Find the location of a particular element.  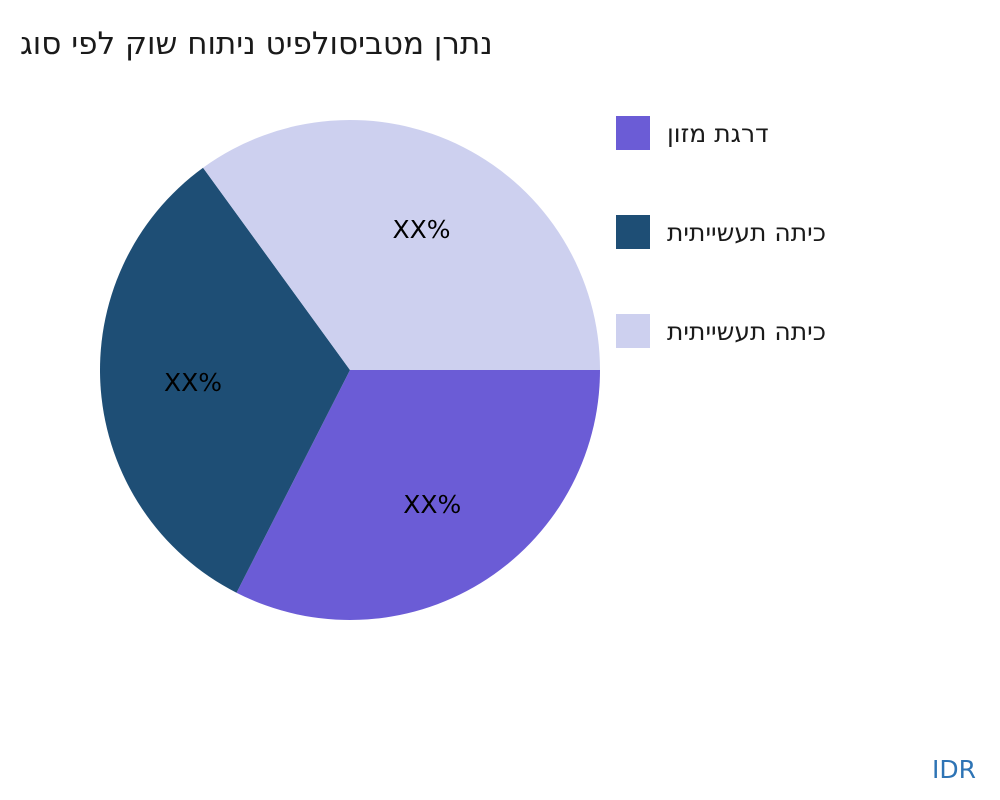

legend-swatch-dark-blue is located at coordinates (633, 232).